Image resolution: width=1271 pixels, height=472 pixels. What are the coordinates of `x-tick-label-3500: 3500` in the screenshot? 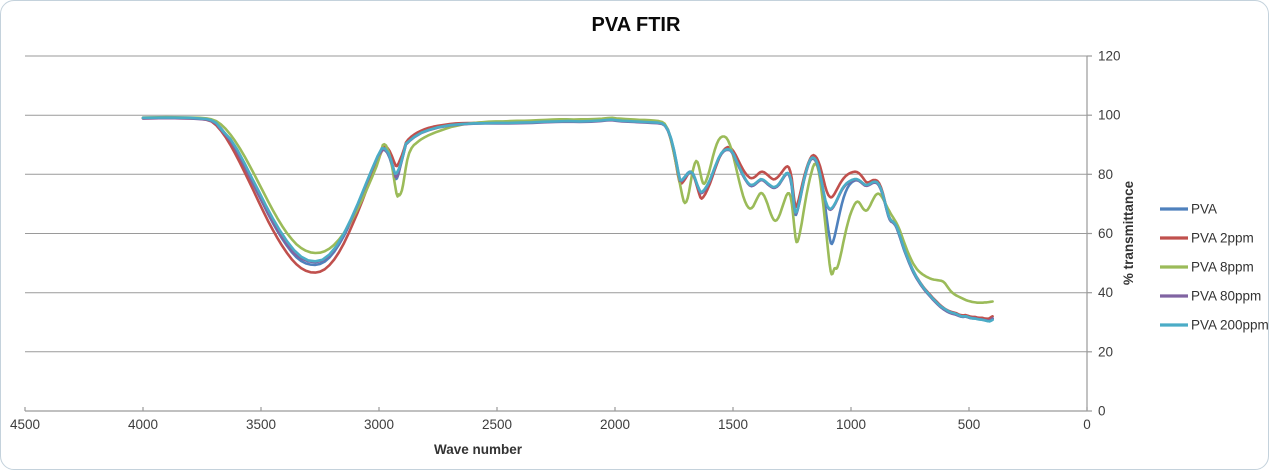 It's located at (261, 424).